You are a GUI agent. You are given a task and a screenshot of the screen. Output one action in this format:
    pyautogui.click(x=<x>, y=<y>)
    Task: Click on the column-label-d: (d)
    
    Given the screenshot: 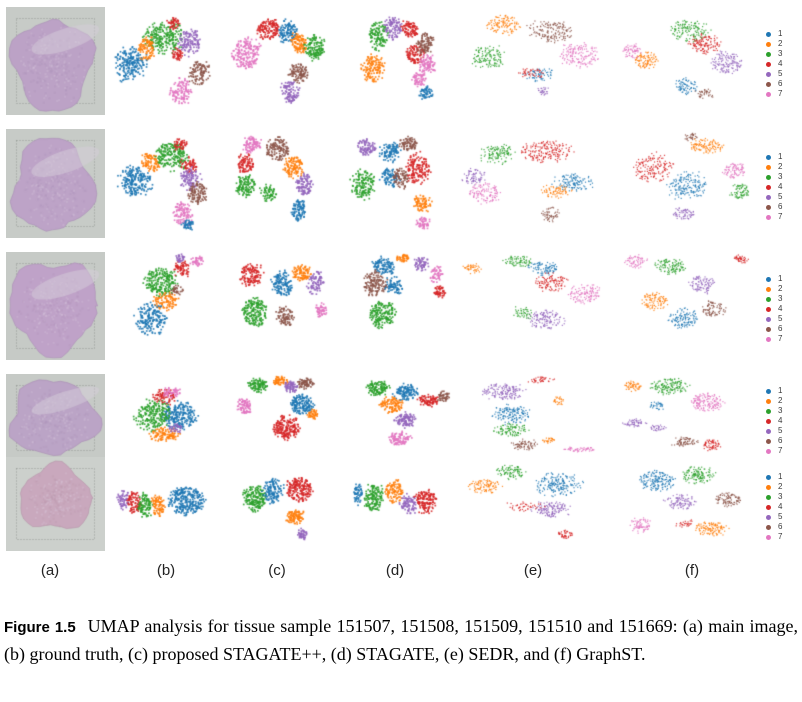 What is the action you would take?
    pyautogui.click(x=395, y=570)
    